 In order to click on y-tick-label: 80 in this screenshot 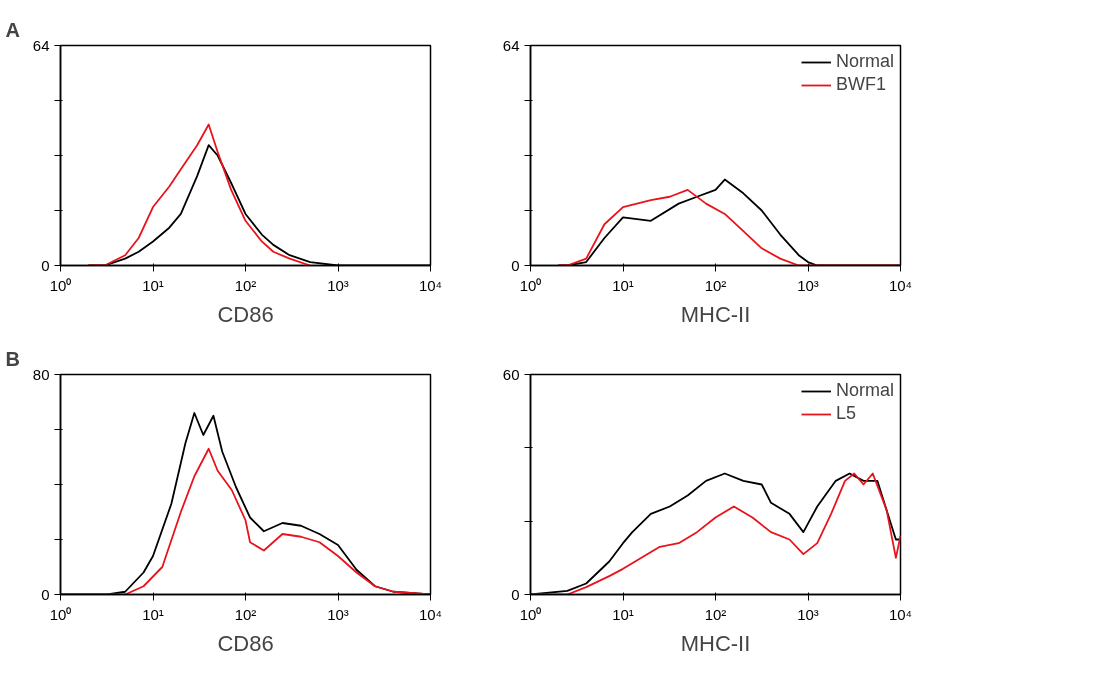, I will do `click(41, 374)`.